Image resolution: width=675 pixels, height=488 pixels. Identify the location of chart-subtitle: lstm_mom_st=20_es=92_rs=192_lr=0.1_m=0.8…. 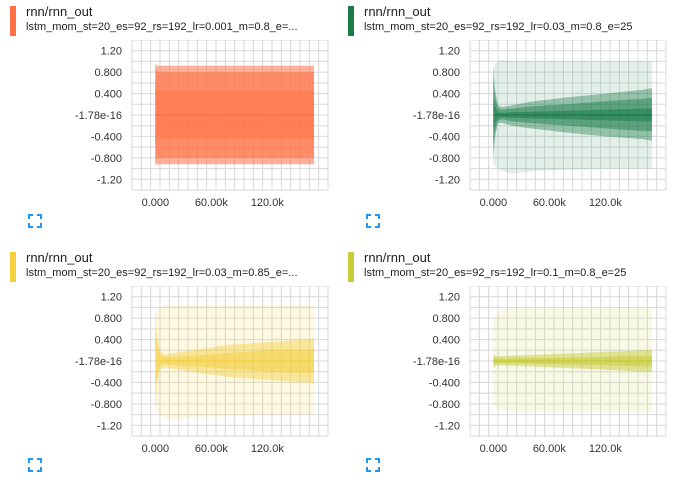
(495, 273).